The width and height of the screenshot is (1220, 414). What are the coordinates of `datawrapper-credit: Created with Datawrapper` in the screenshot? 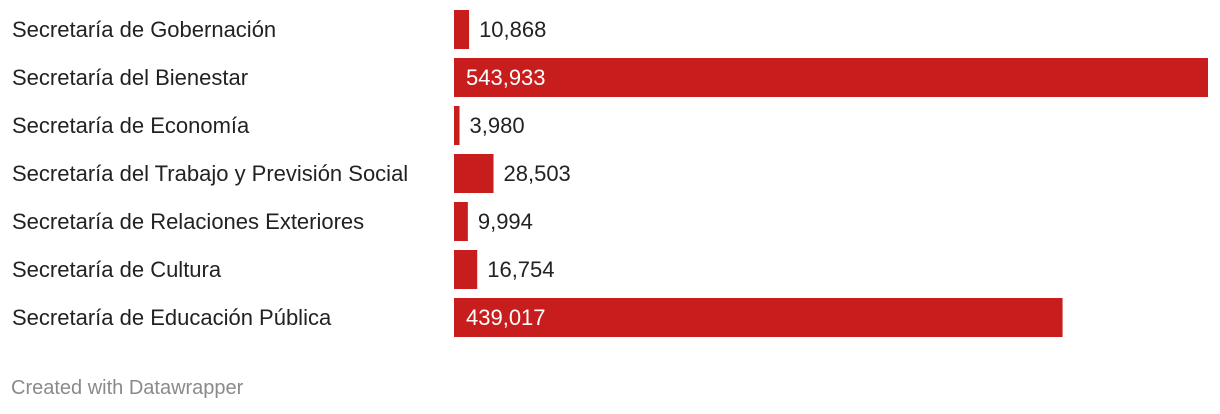 It's located at (127, 388).